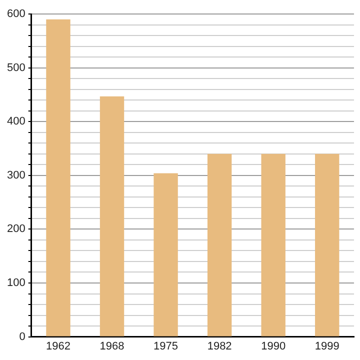  What do you see at coordinates (16, 175) in the screenshot?
I see `y-tick-label: 300` at bounding box center [16, 175].